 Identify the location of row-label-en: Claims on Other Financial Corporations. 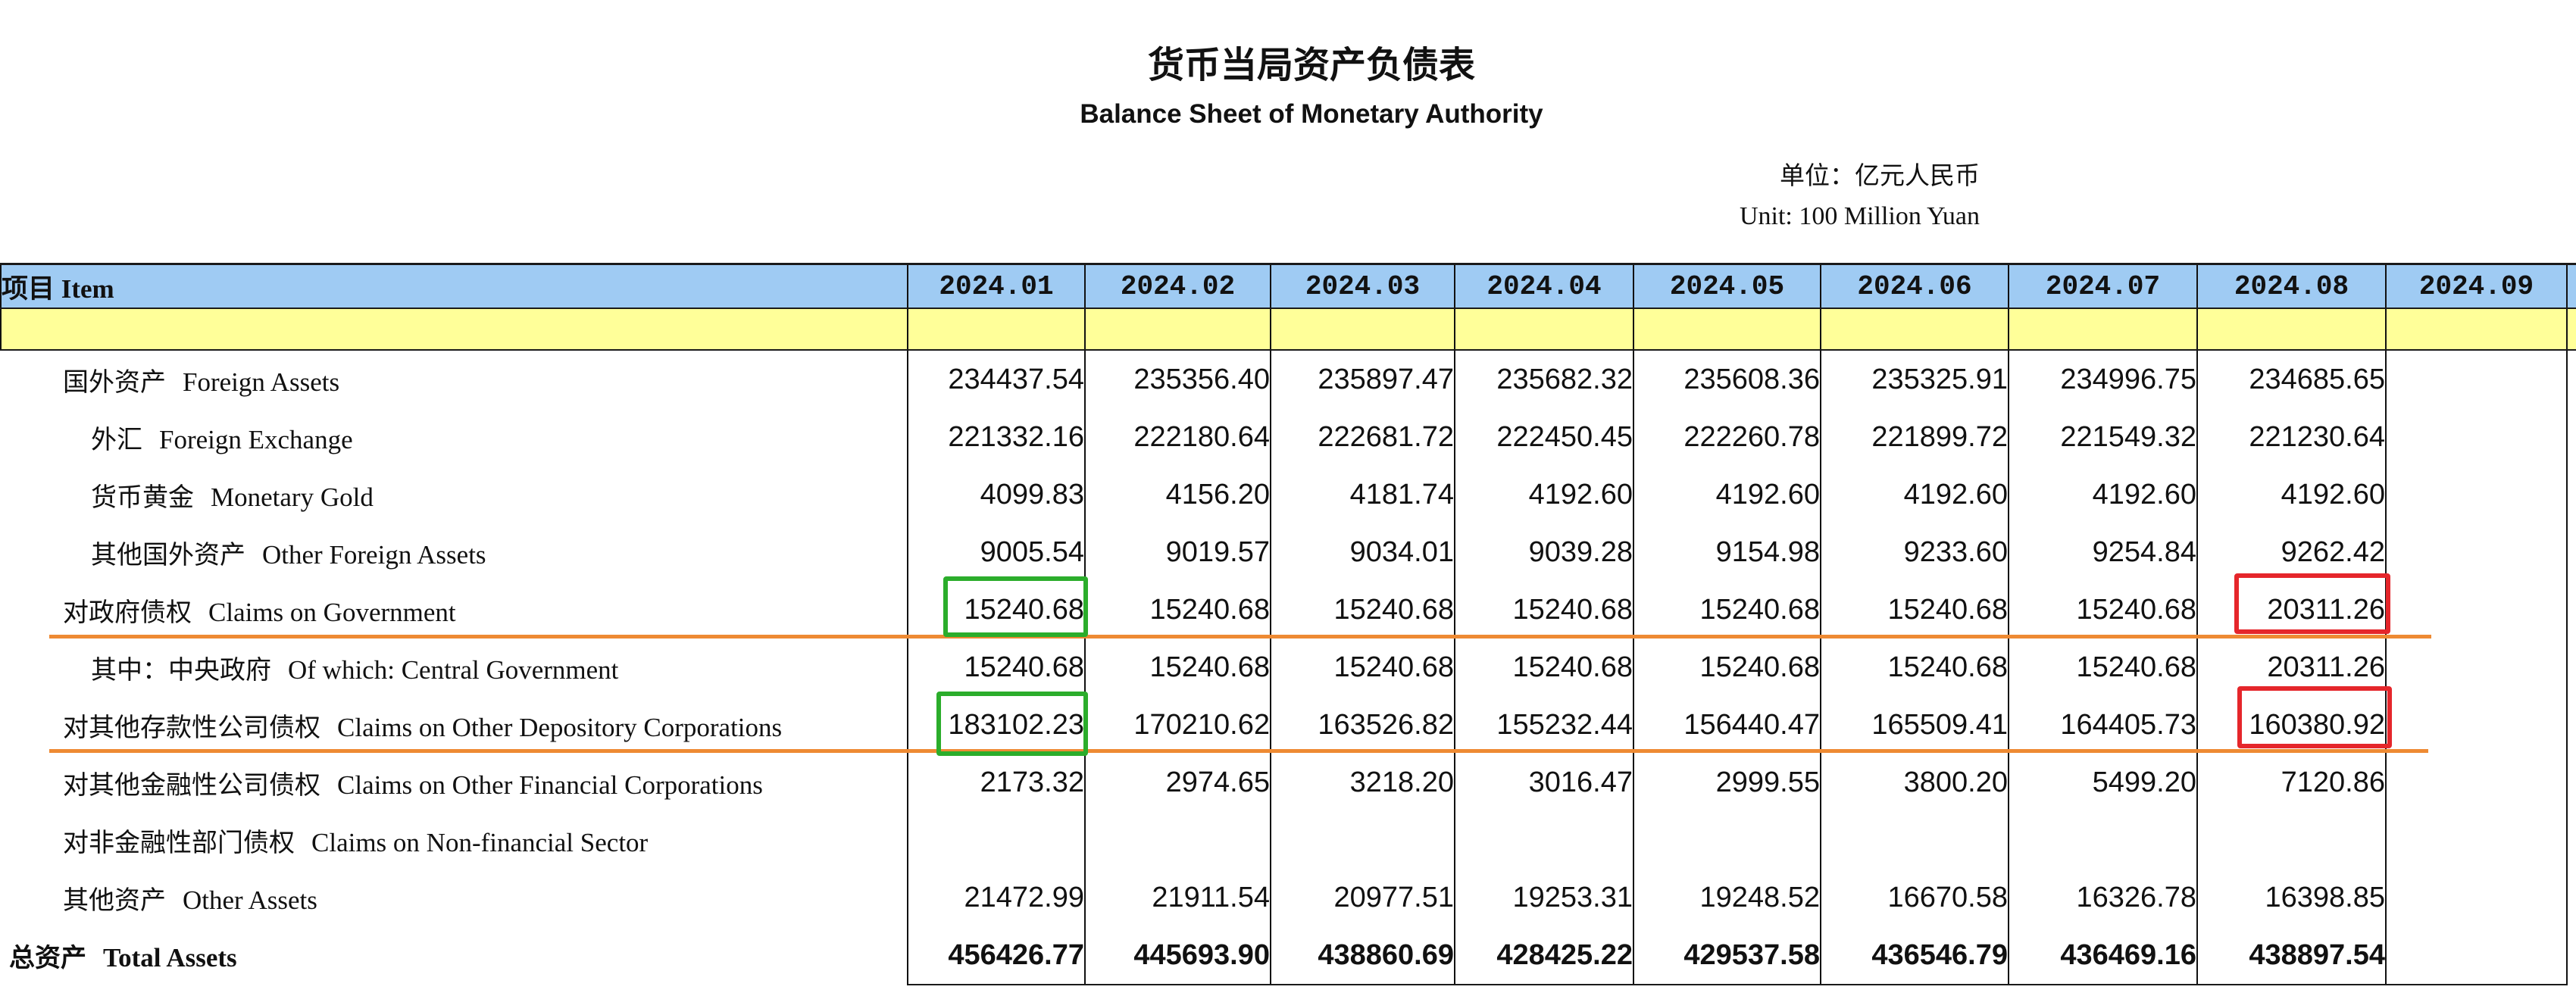
(550, 785).